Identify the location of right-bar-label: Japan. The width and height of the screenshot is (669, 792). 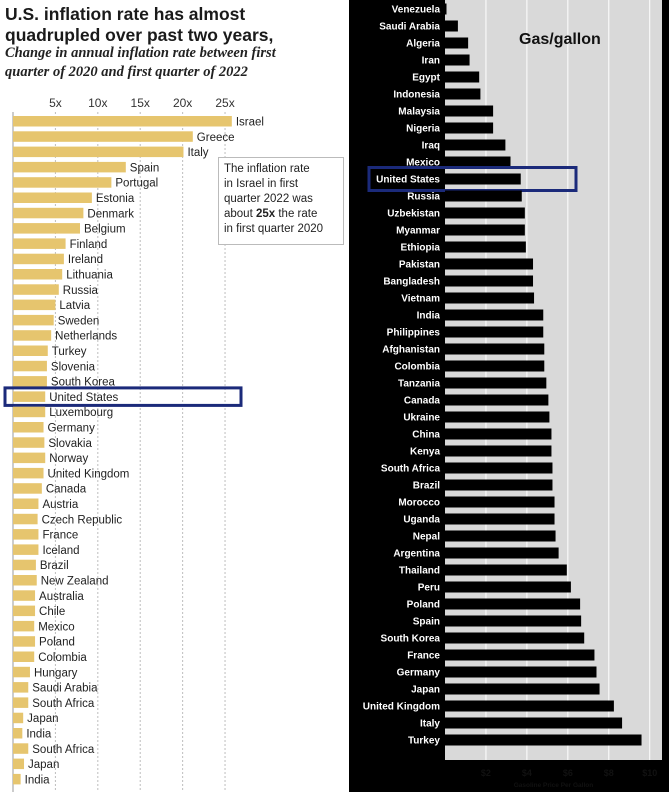
(425, 690).